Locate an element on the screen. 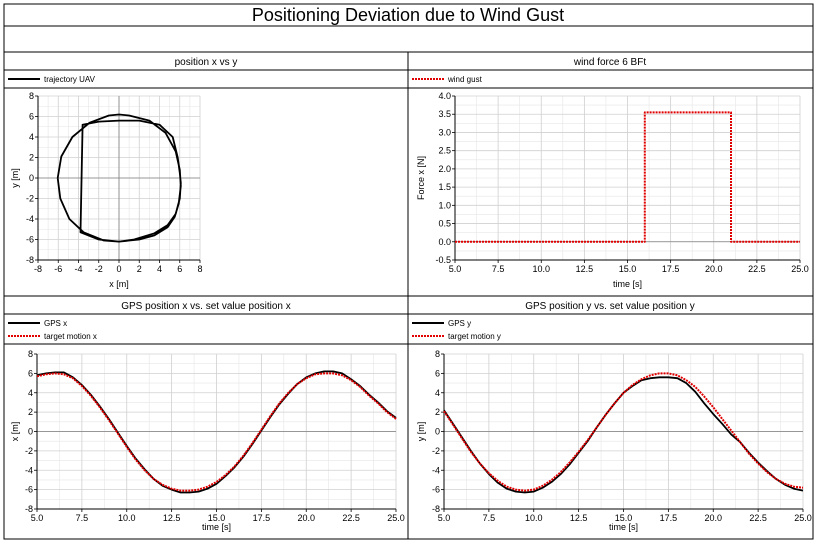 Image resolution: width=817 pixels, height=547 pixels. panel-title-xy: position x vs y is located at coordinates (206, 62).